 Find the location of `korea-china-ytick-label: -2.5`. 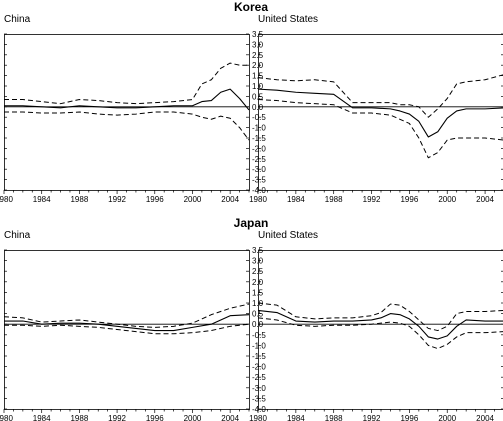

korea-china-ytick-label: -2.5 is located at coordinates (259, 159).